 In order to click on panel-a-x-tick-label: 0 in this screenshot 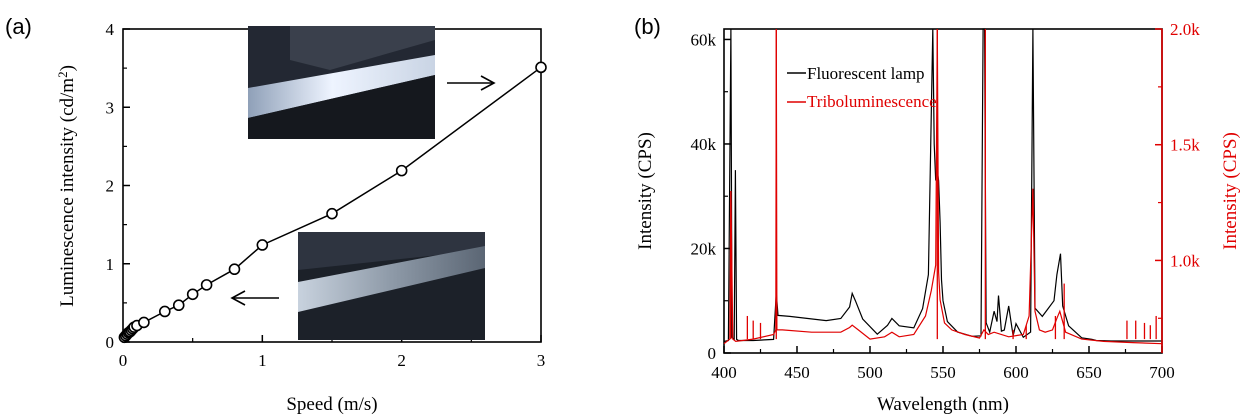, I will do `click(123, 360)`.